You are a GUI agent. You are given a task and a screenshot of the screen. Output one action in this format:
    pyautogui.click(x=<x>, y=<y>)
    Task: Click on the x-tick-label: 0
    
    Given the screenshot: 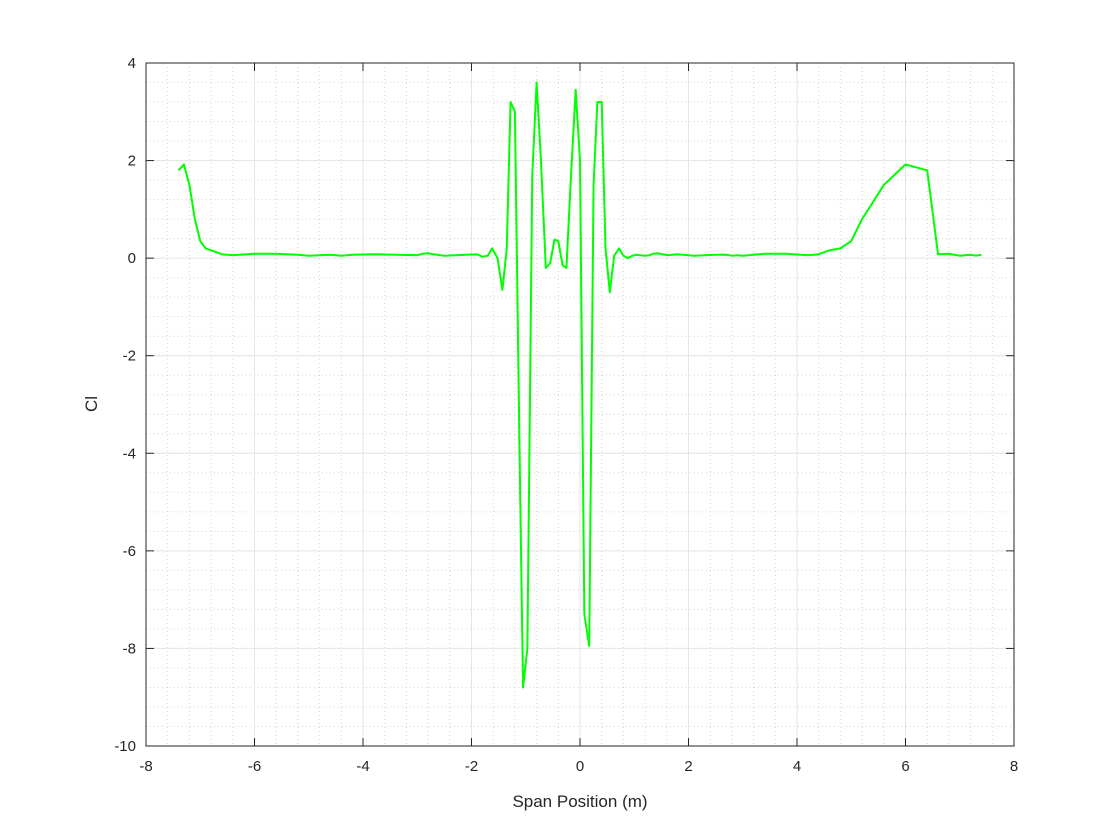 What is the action you would take?
    pyautogui.click(x=580, y=766)
    